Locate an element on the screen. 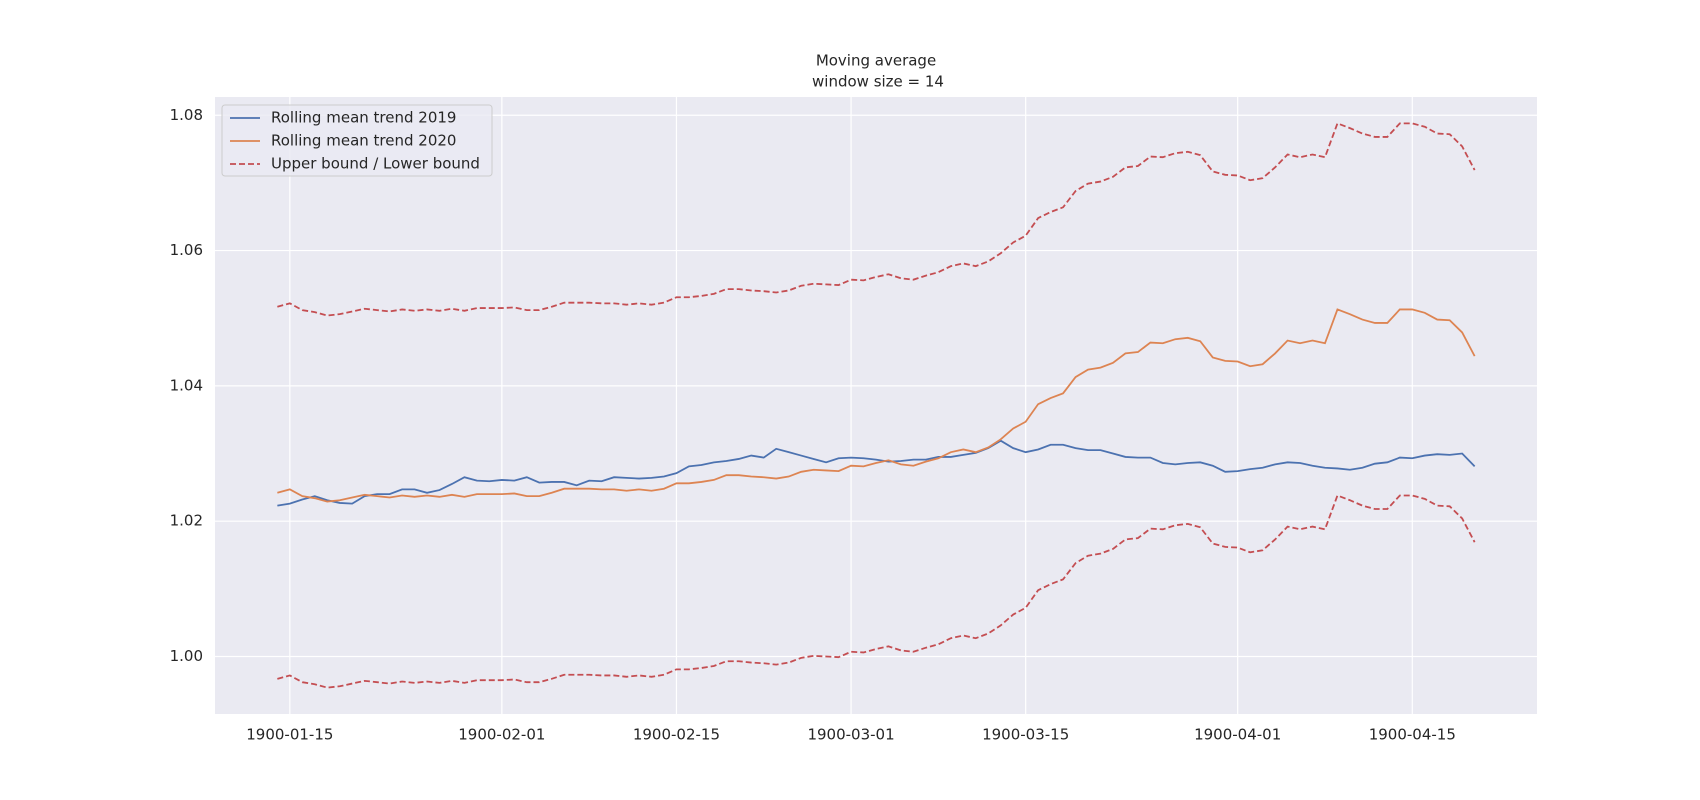  chart-title: Moving average is located at coordinates (876, 61).